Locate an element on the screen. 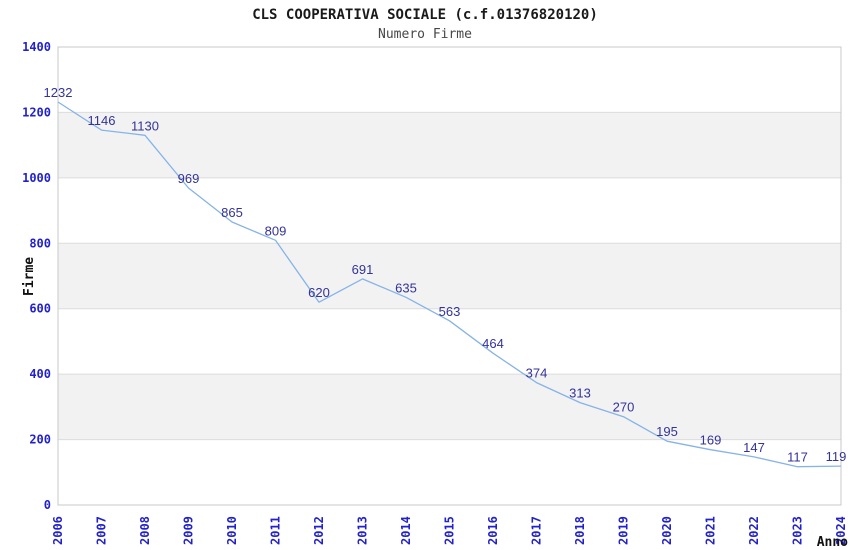  x-tick-label: 2007 is located at coordinates (102, 530).